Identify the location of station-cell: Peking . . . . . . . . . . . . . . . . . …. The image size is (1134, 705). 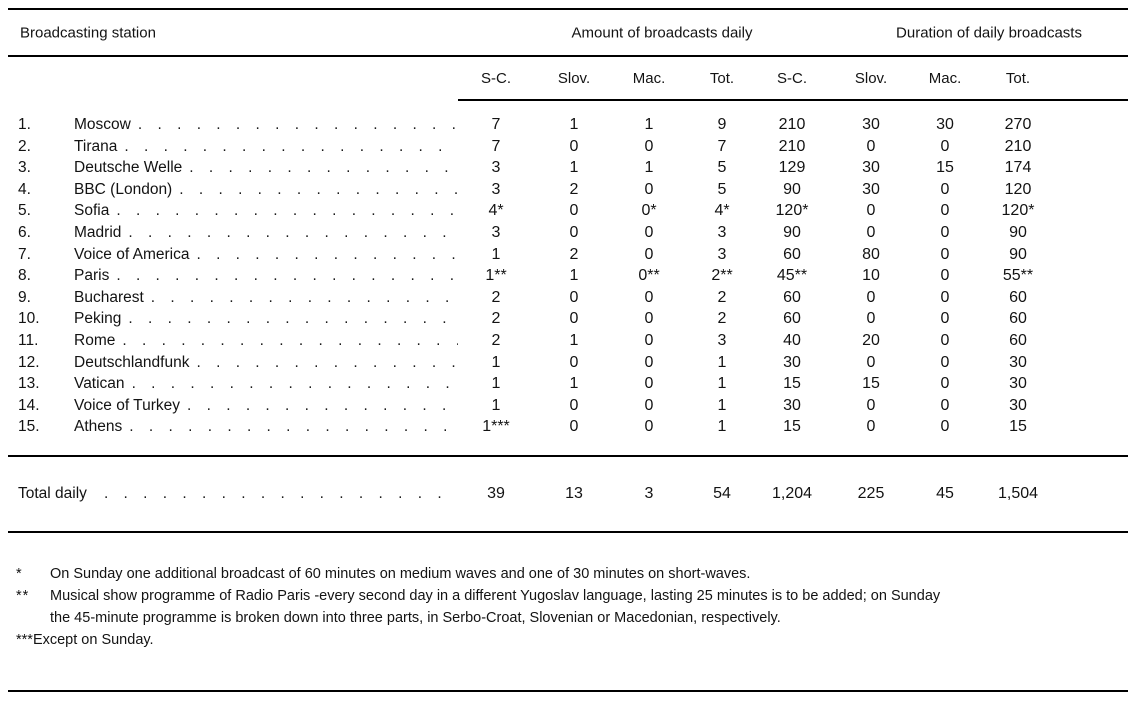
(266, 319).